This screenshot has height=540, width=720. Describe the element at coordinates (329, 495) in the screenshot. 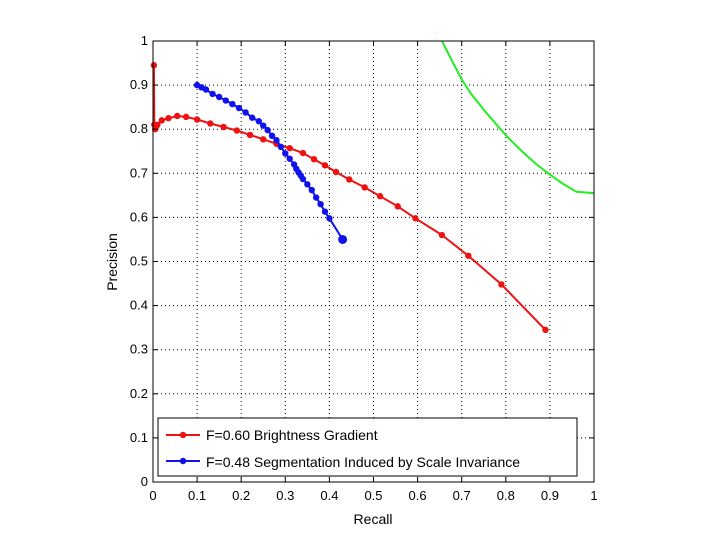

I see `x-tick-label: 0.4` at that location.